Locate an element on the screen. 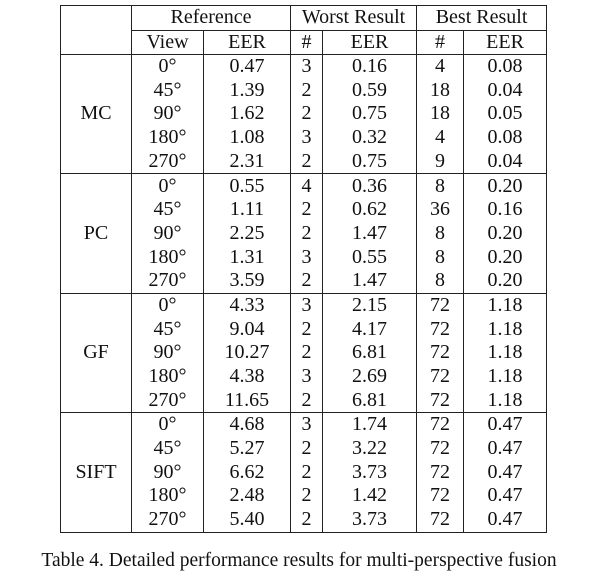 Image resolution: width=598 pixels, height=582 pixels. header-corner-lower is located at coordinates (96, 42).